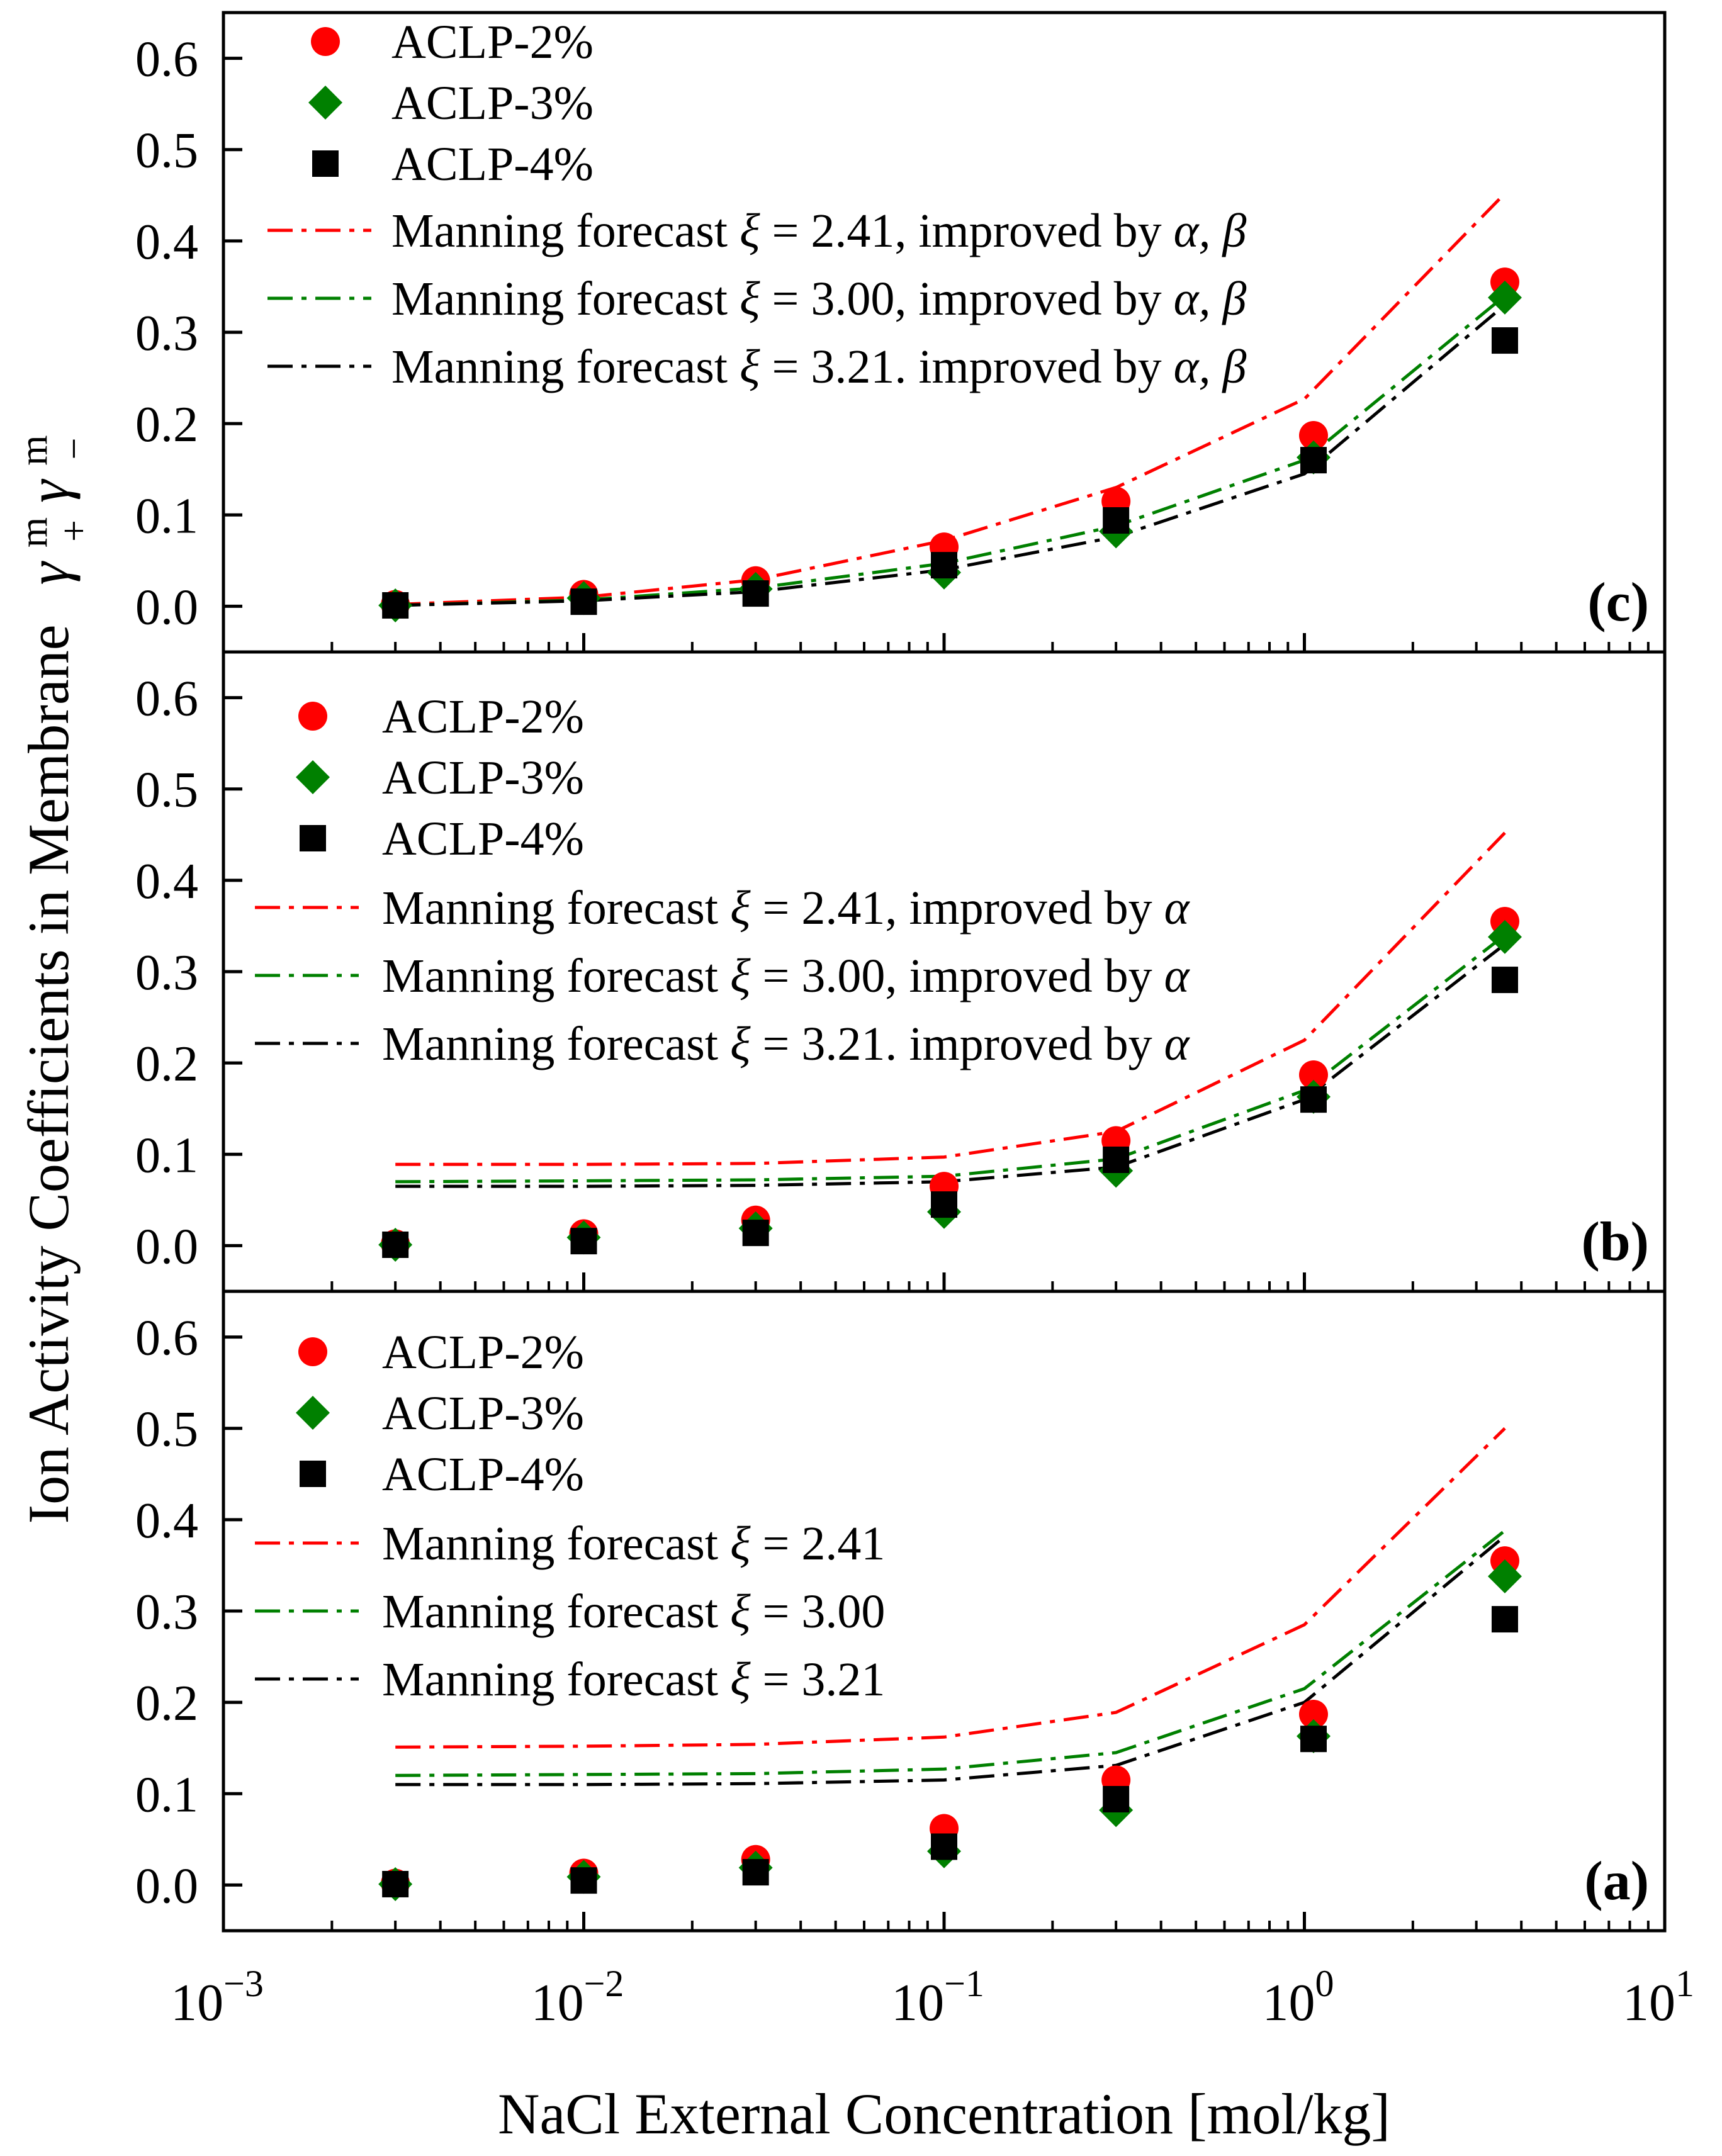 The width and height of the screenshot is (1722, 2156). Describe the element at coordinates (1616, 1881) in the screenshot. I see `panel-label: (a)` at that location.